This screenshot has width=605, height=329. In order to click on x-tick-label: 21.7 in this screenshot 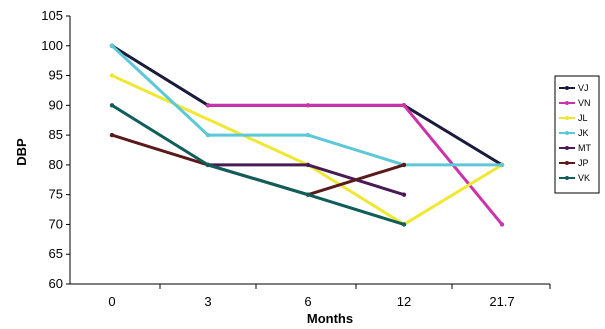, I will do `click(501, 301)`.